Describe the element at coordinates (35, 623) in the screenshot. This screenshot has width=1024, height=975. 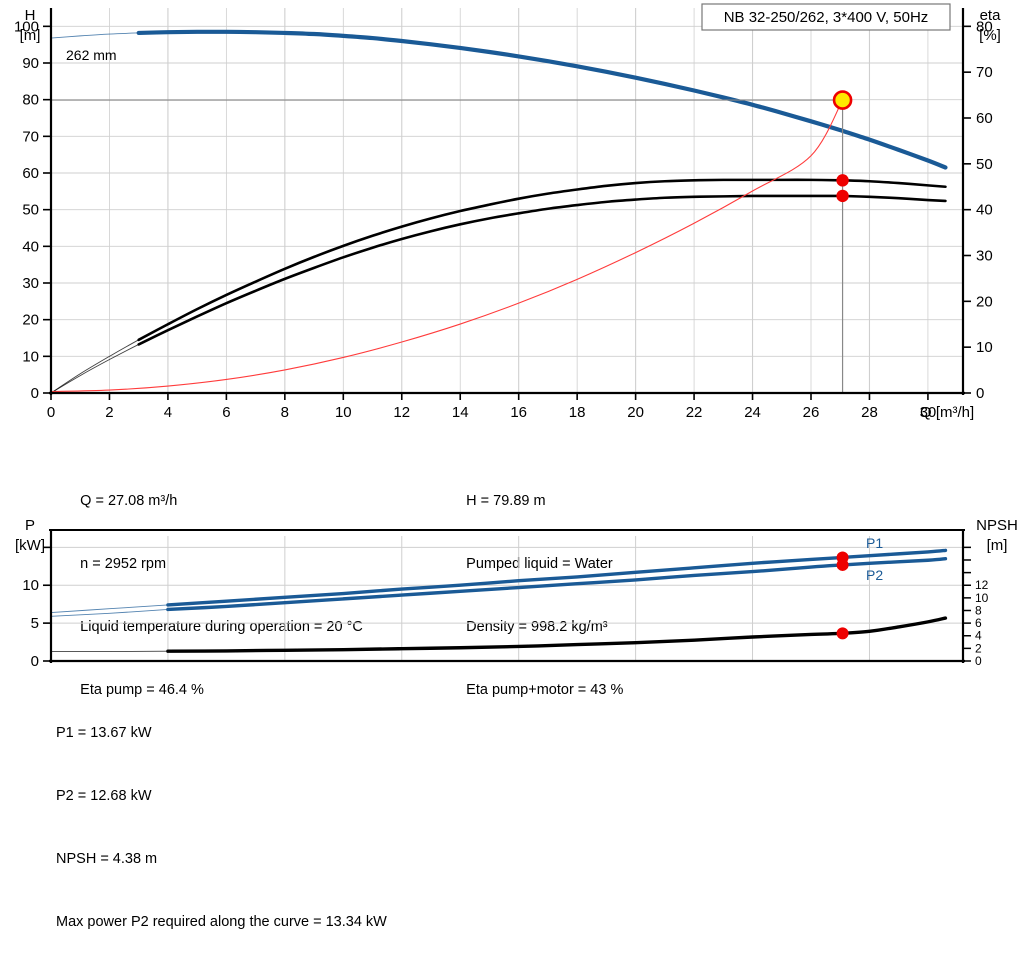
I see `tick-label-power: 5` at that location.